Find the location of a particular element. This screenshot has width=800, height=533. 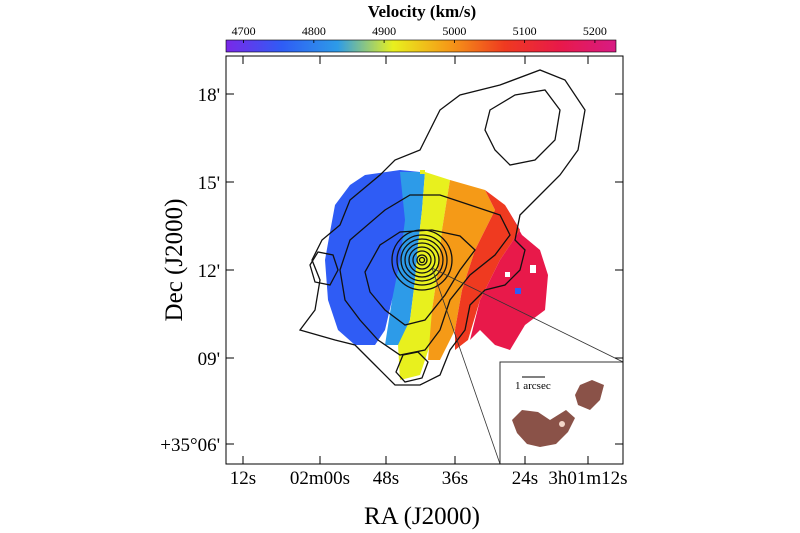

x-tick-label: 02m00s is located at coordinates (320, 478).